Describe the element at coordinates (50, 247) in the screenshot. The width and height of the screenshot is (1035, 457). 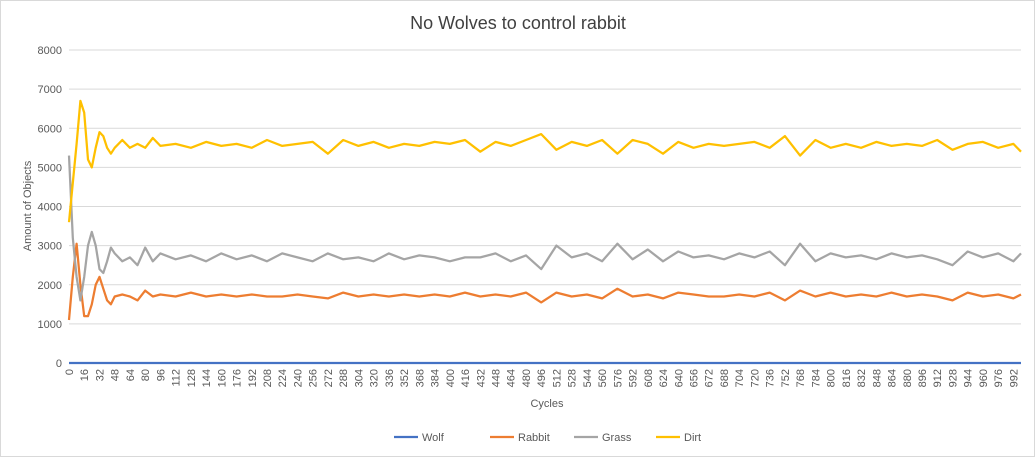
I see `y-tick-label: 3000` at that location.